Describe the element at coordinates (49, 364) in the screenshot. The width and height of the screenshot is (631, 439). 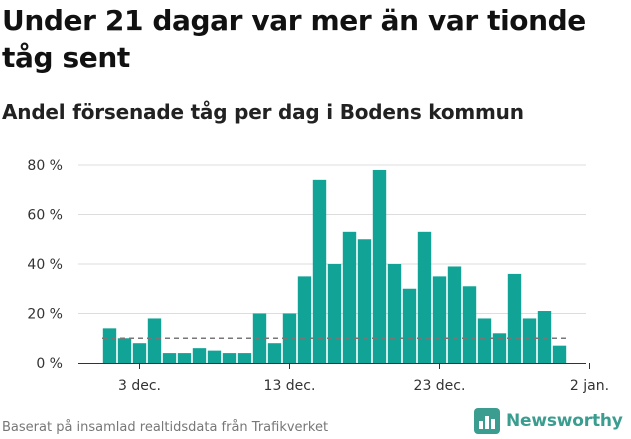
I see `y-tick-label: 0 %` at that location.